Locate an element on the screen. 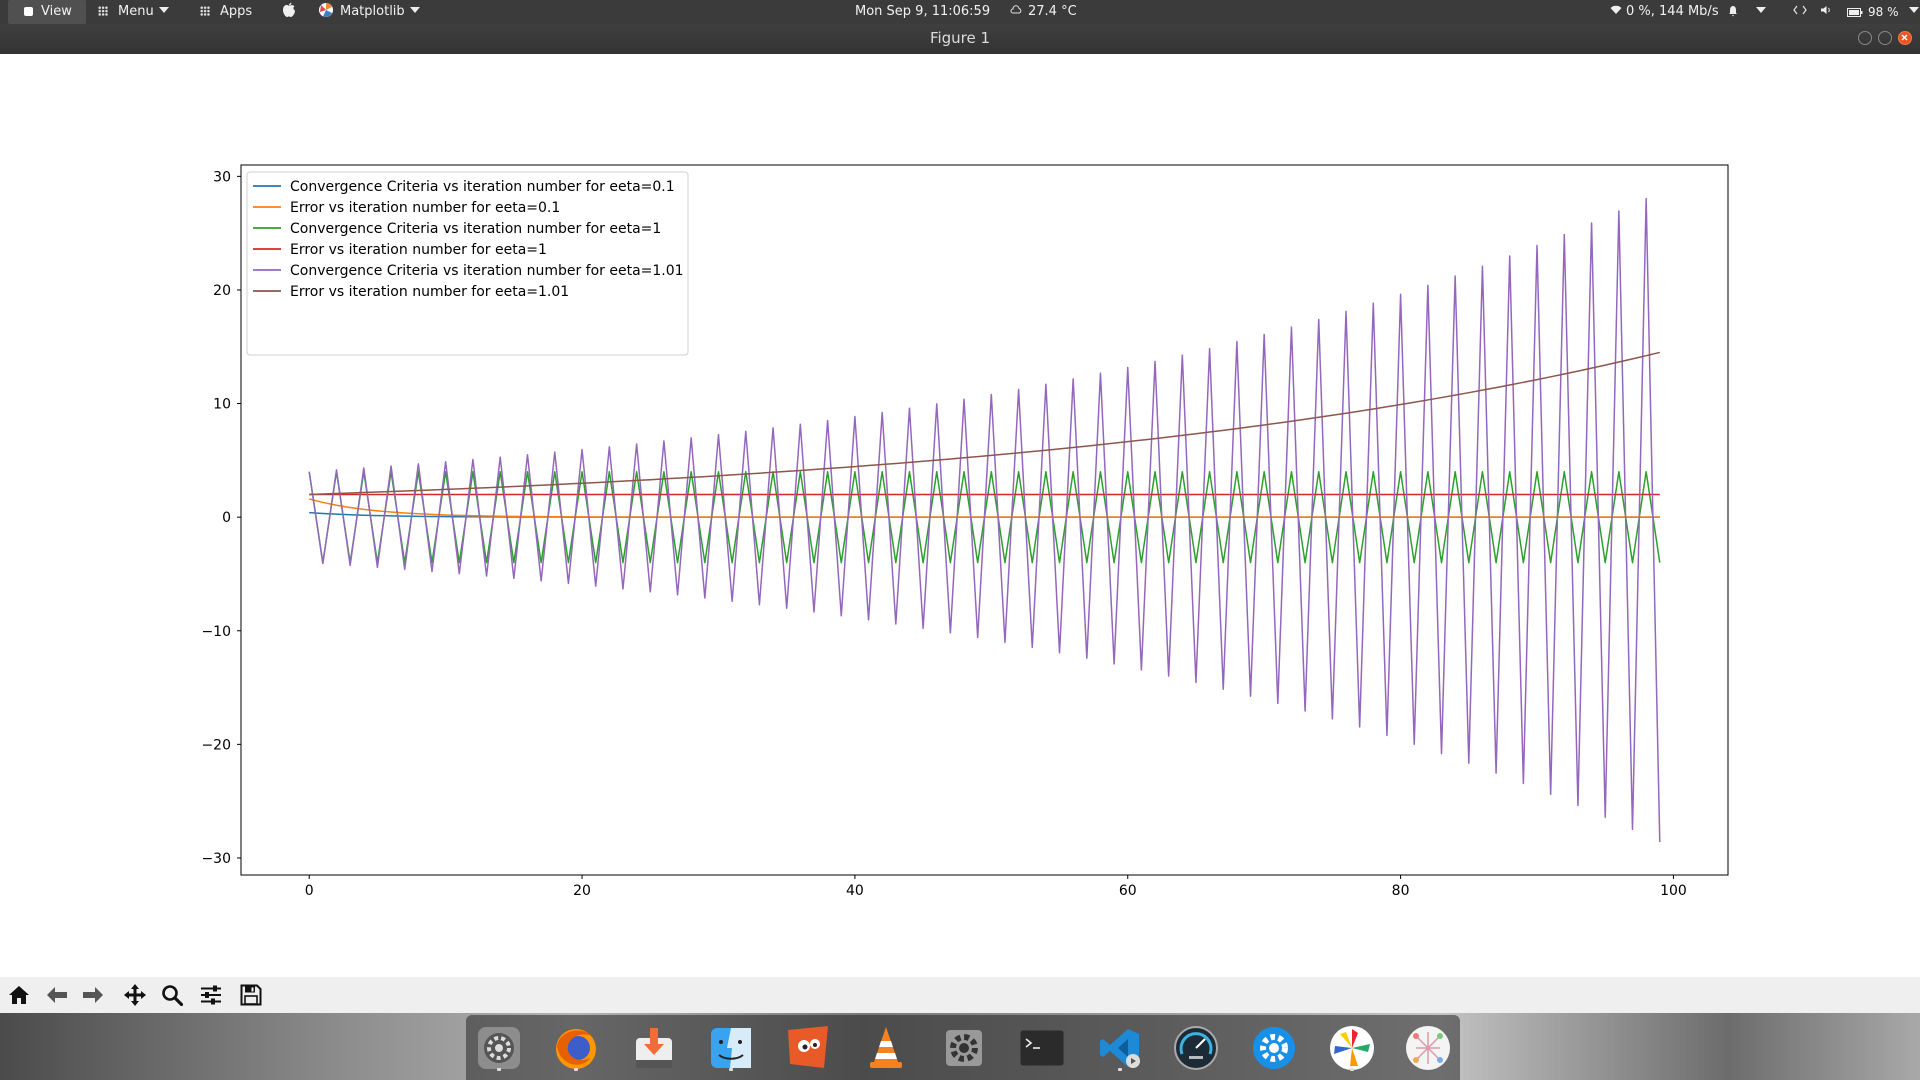 The width and height of the screenshot is (1920, 1080). legend-entry: Error vs iteration number for eeta=1.01 is located at coordinates (411, 292).